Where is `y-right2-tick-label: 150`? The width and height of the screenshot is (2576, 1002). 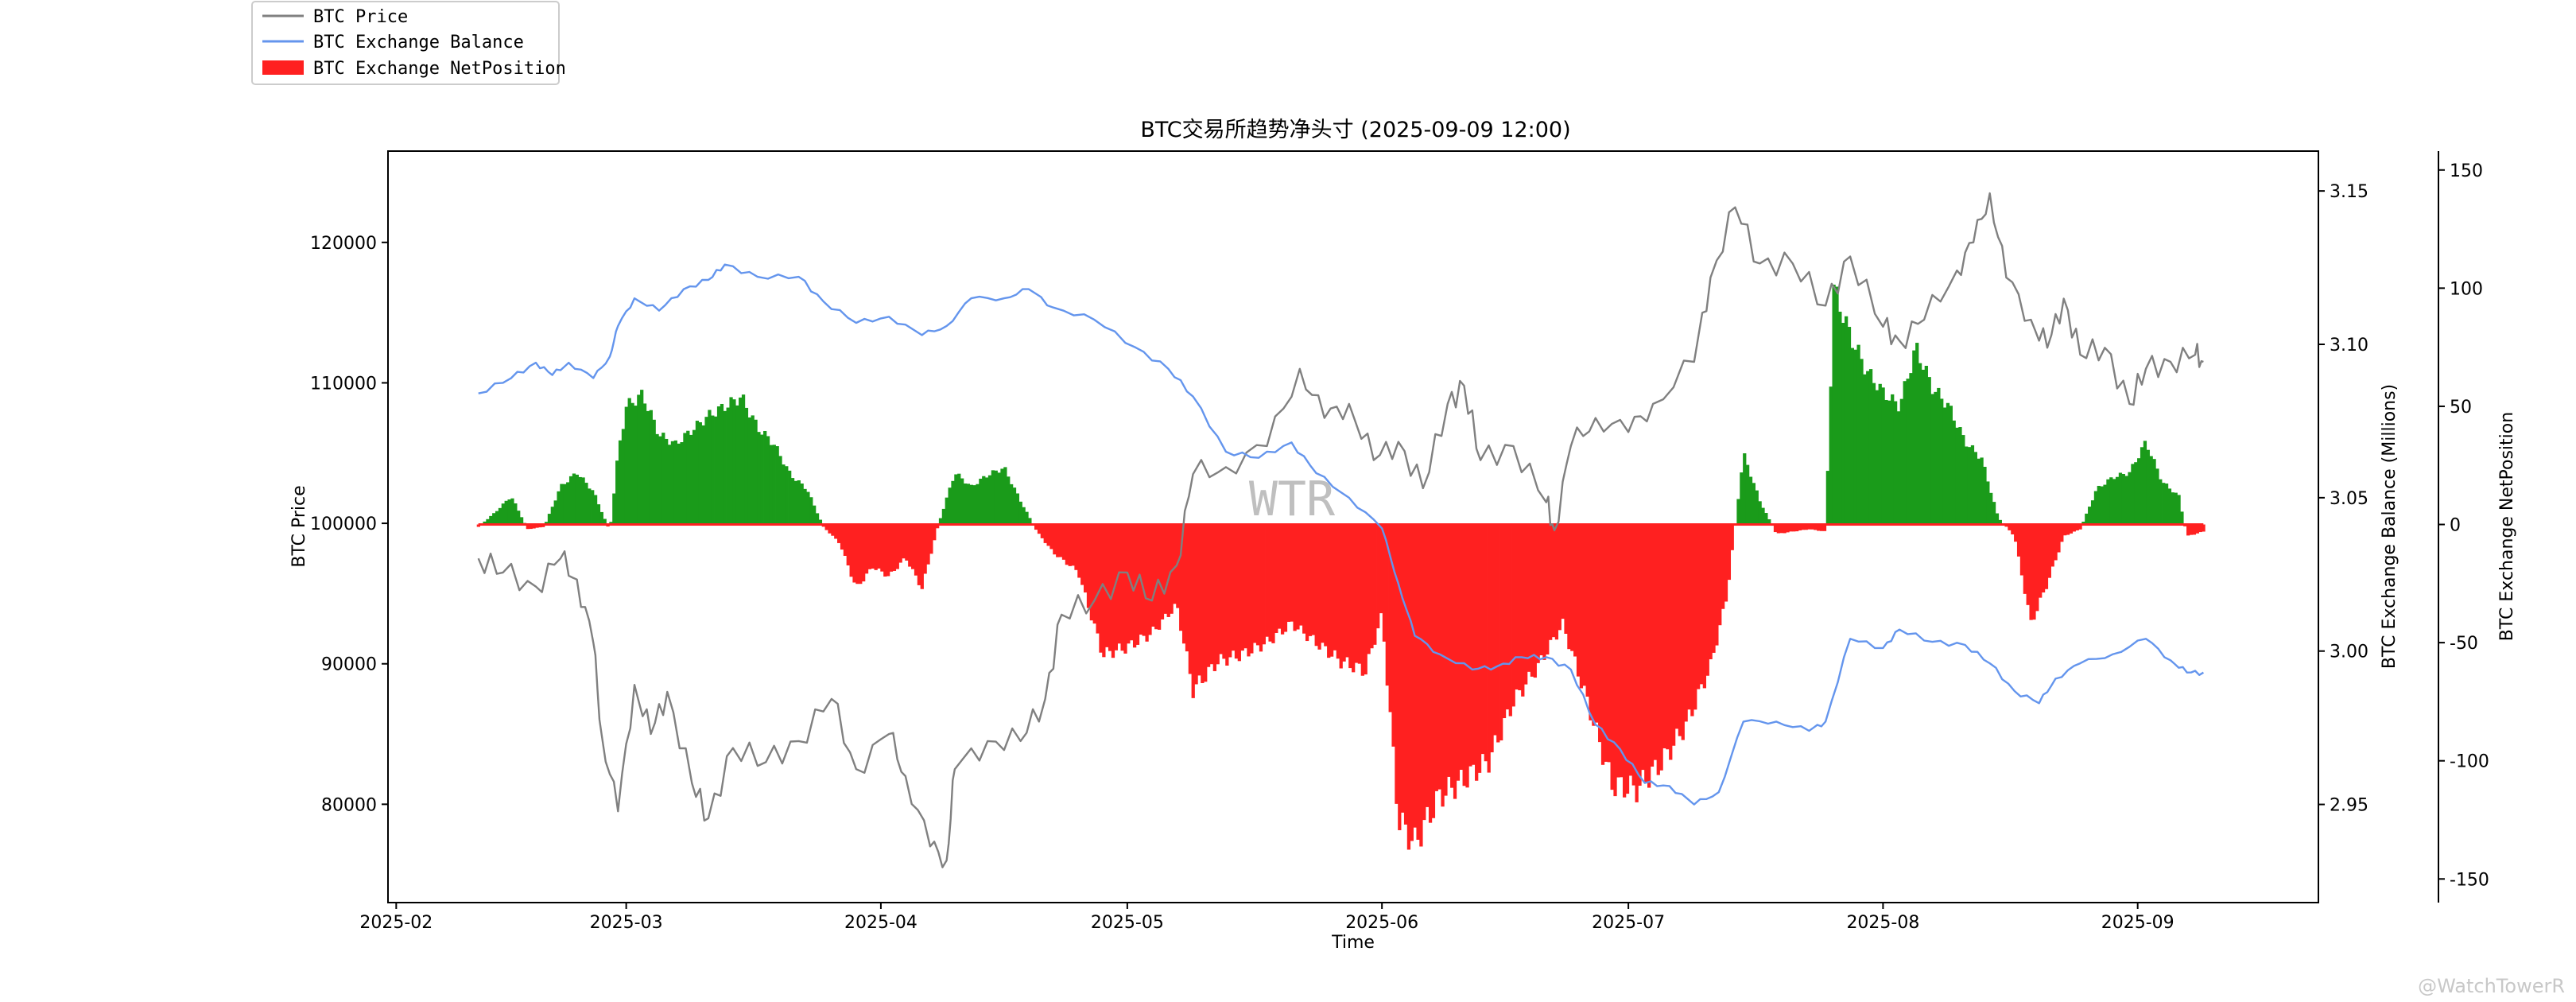 y-right2-tick-label: 150 is located at coordinates (2467, 171).